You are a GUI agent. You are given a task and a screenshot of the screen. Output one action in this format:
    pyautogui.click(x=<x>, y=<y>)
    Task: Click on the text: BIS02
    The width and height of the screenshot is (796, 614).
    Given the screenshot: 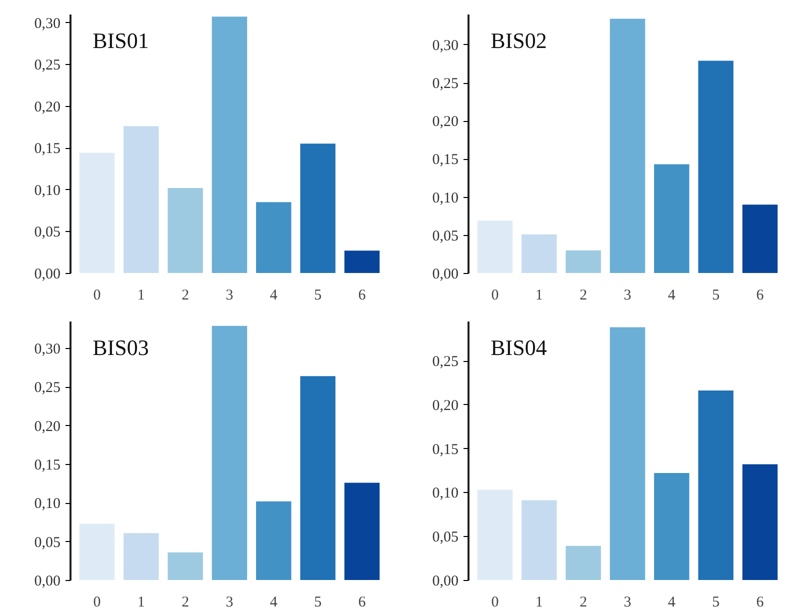 What is the action you would take?
    pyautogui.click(x=518, y=40)
    